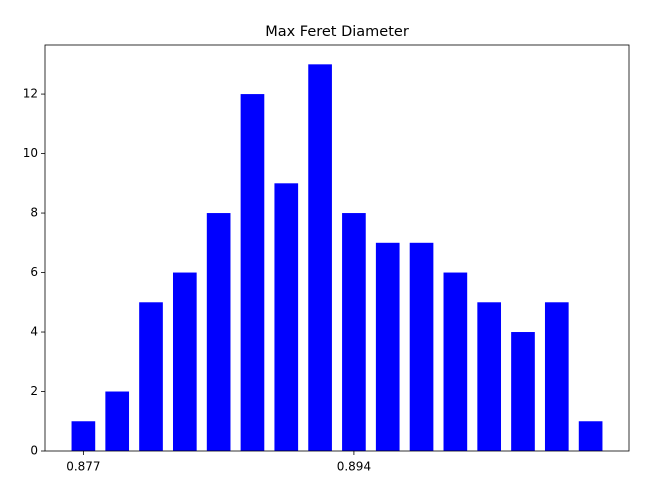  Describe the element at coordinates (30, 94) in the screenshot. I see `y-tick-label: 12` at that location.